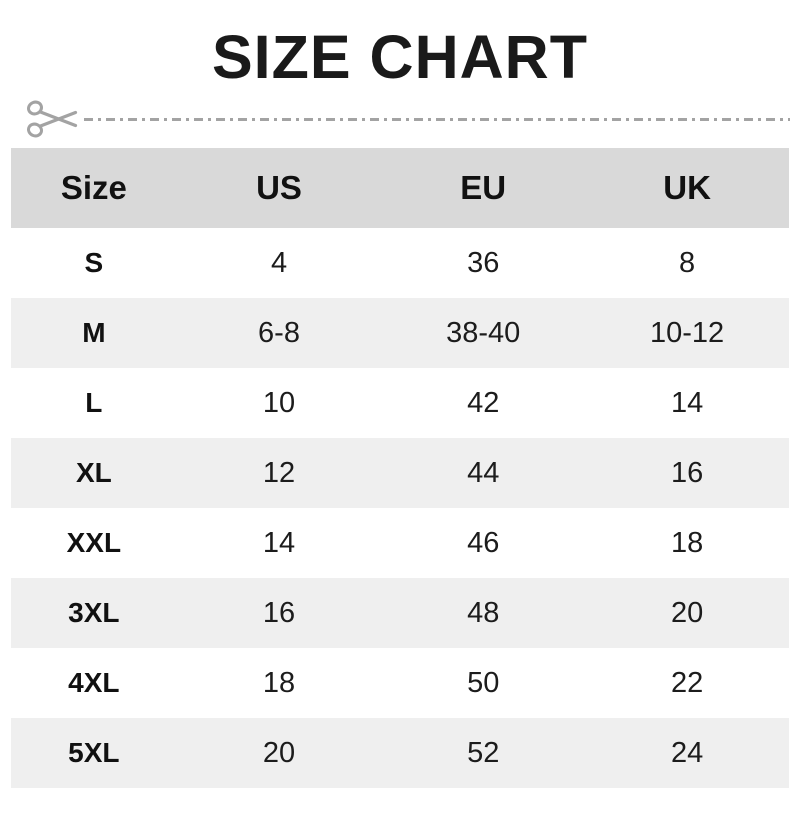 Image resolution: width=800 pixels, height=827 pixels. I want to click on us-value: 12, so click(279, 472).